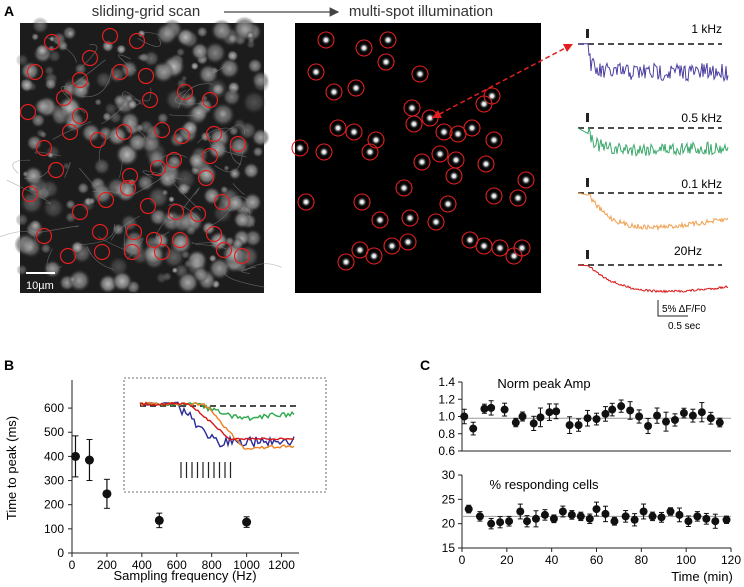  I want to click on inset-trace, so click(217, 425).